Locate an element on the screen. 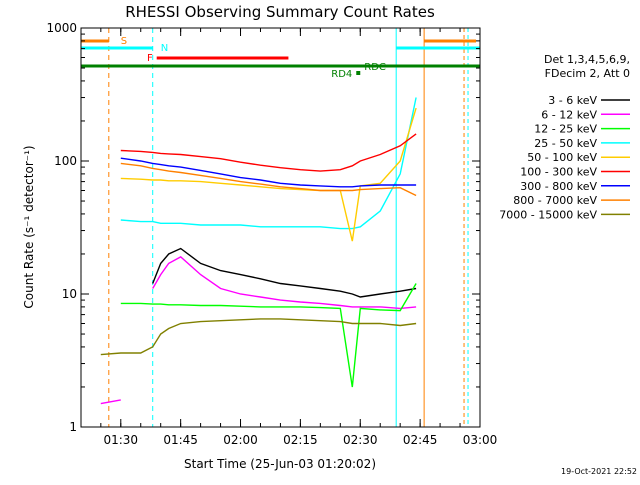 This screenshot has width=640, height=485. x-tick-label: 01:45 is located at coordinates (180, 440).